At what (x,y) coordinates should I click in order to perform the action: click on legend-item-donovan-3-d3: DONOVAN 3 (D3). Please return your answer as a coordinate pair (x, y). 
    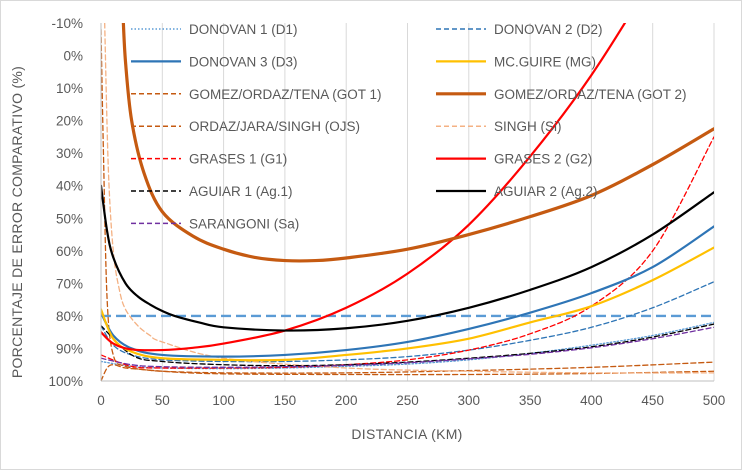
    Looking at the image, I should click on (214, 61).